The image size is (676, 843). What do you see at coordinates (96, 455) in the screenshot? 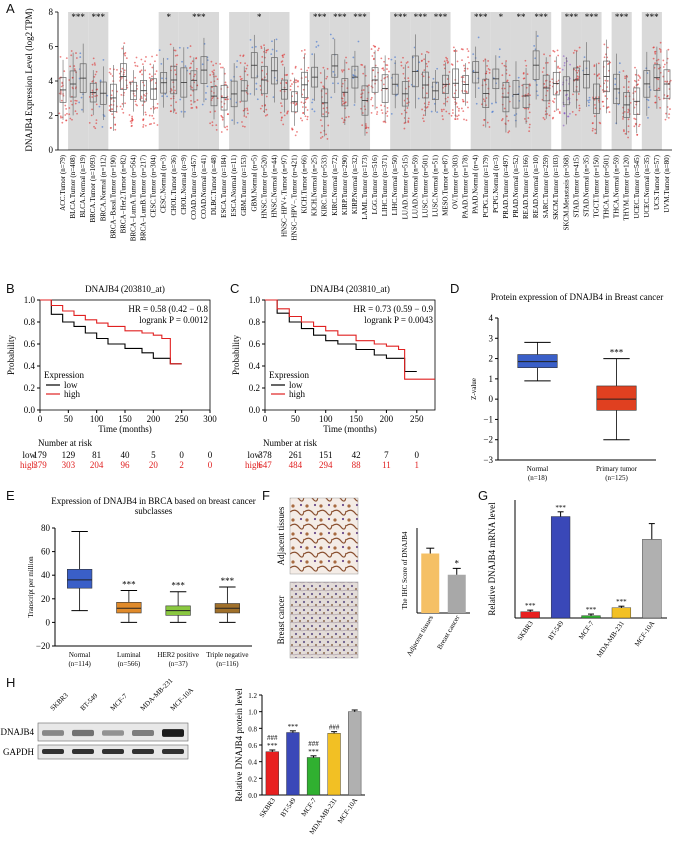
I see `km-risk-value: 81` at bounding box center [96, 455].